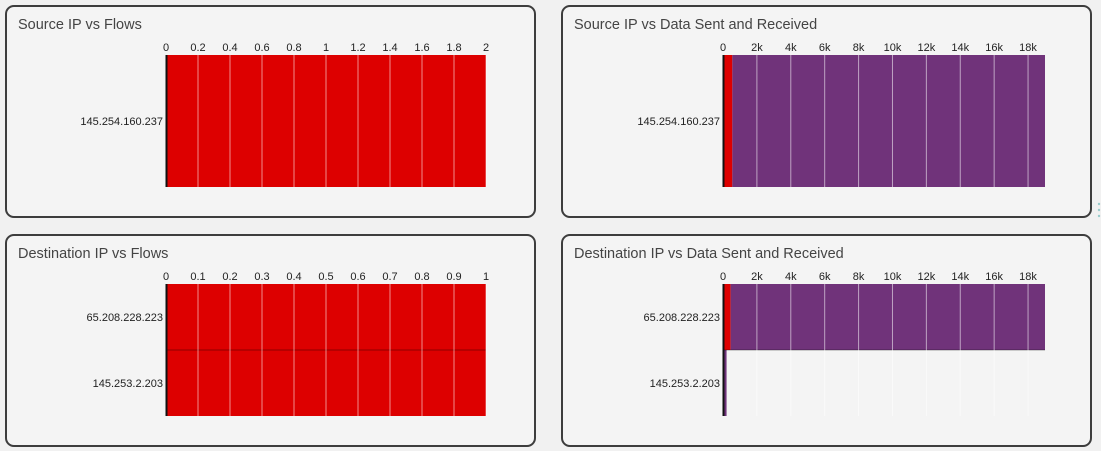 This screenshot has width=1101, height=451. Describe the element at coordinates (486, 48) in the screenshot. I see `tick-label: 2` at that location.